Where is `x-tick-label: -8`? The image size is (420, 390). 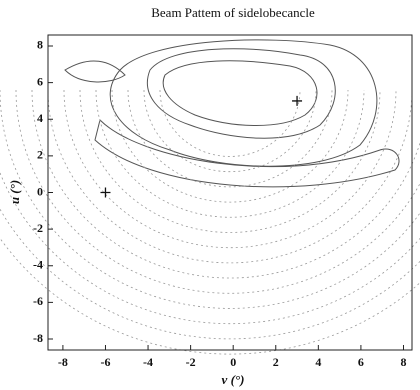
x-tick-label: -8 is located at coordinates (63, 362).